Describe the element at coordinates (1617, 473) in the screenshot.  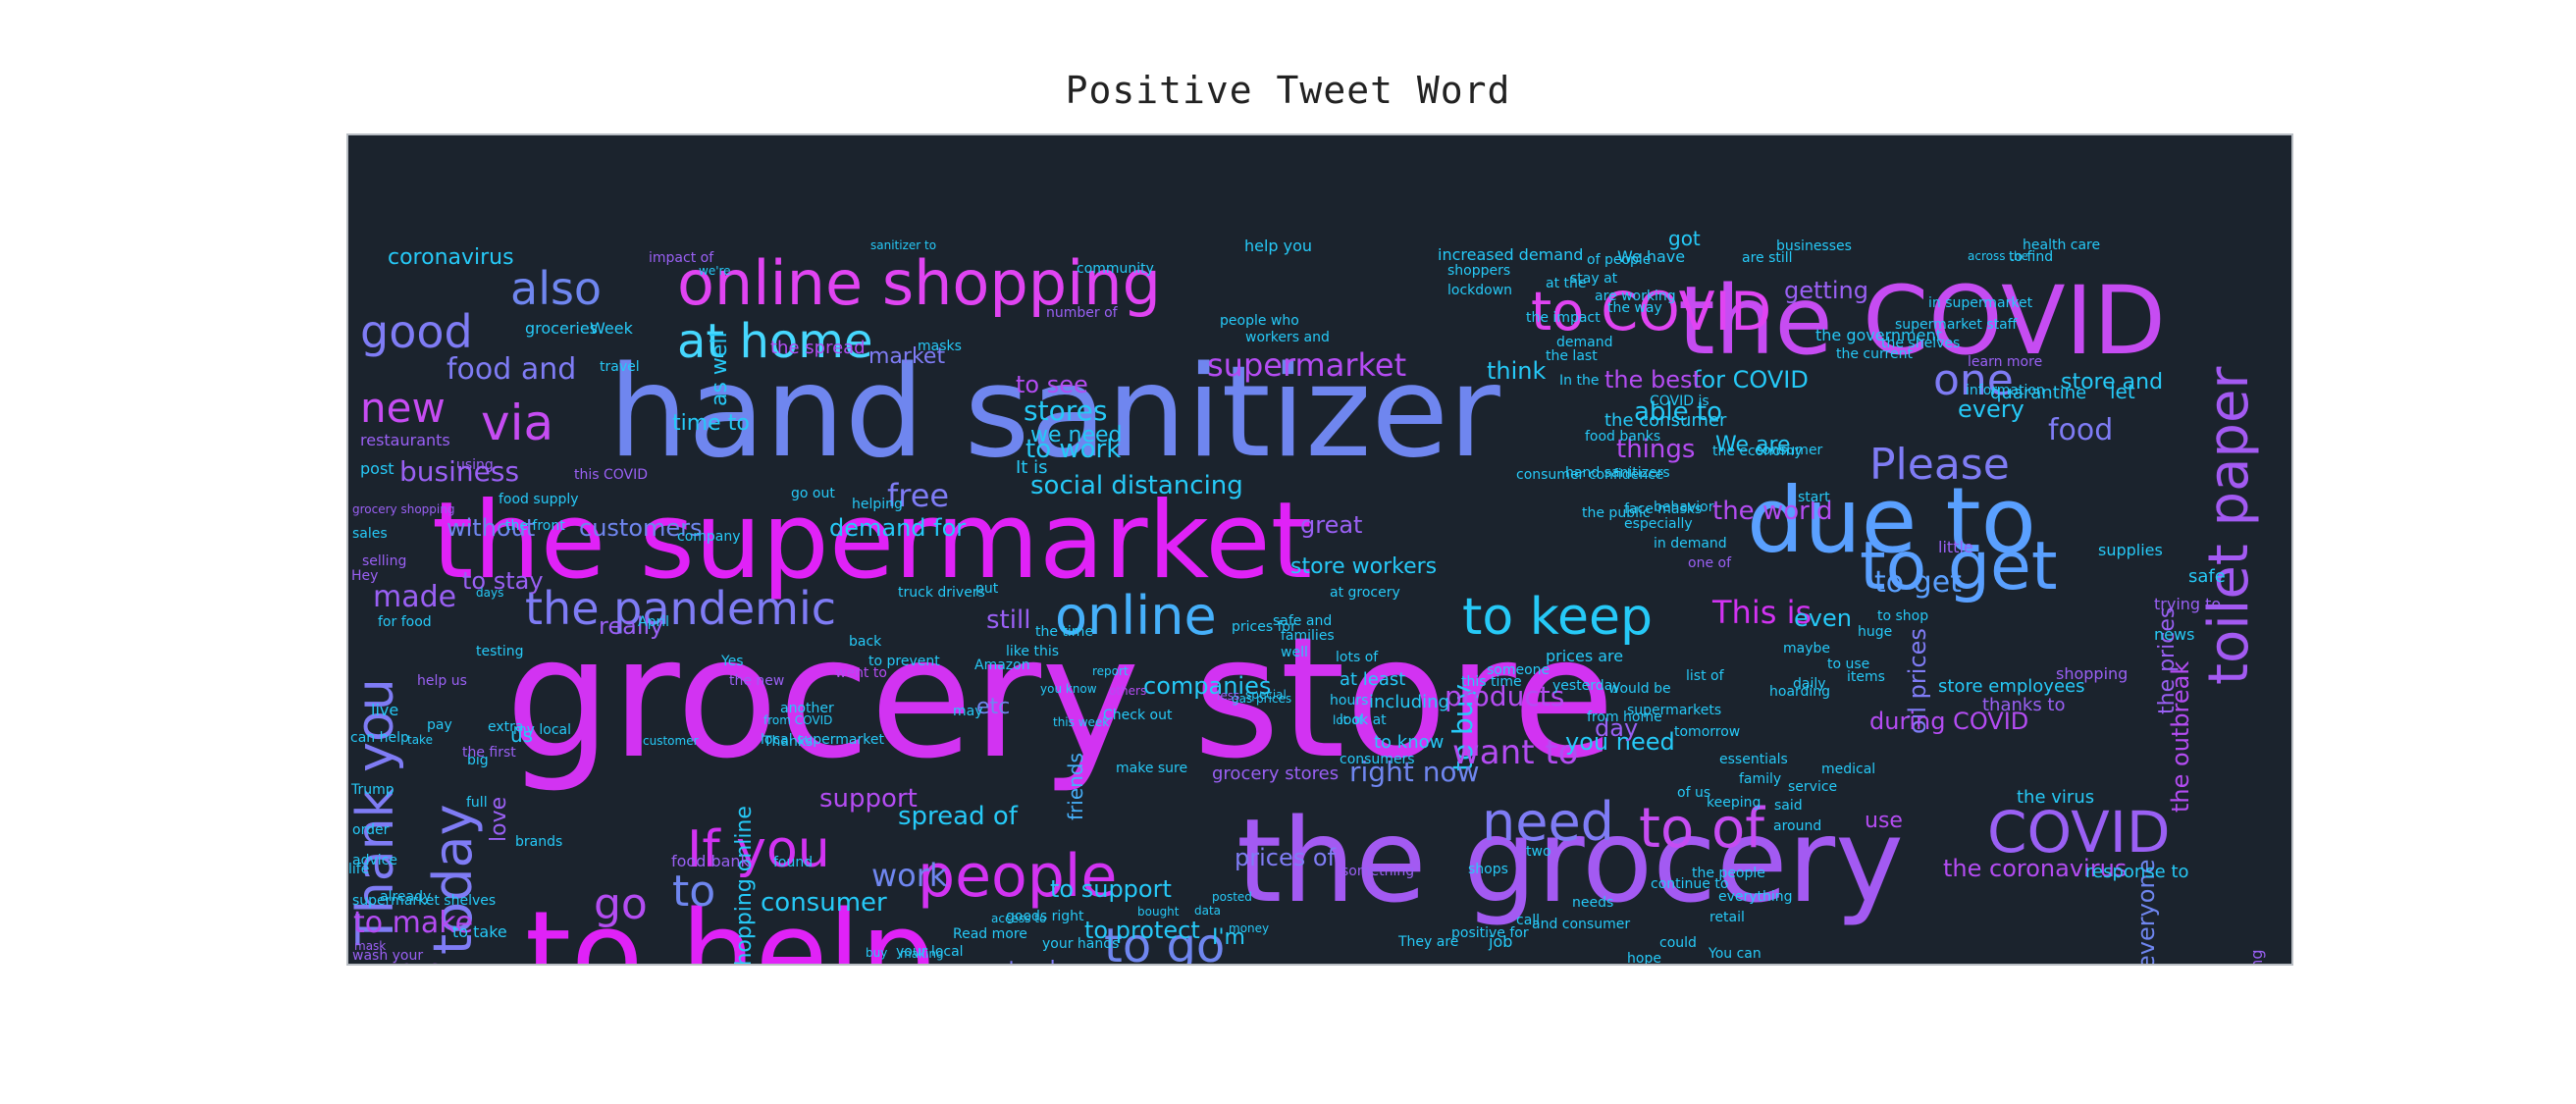
I see `cloud-word-hand-sanitizers-292: hand sanitizers` at that location.